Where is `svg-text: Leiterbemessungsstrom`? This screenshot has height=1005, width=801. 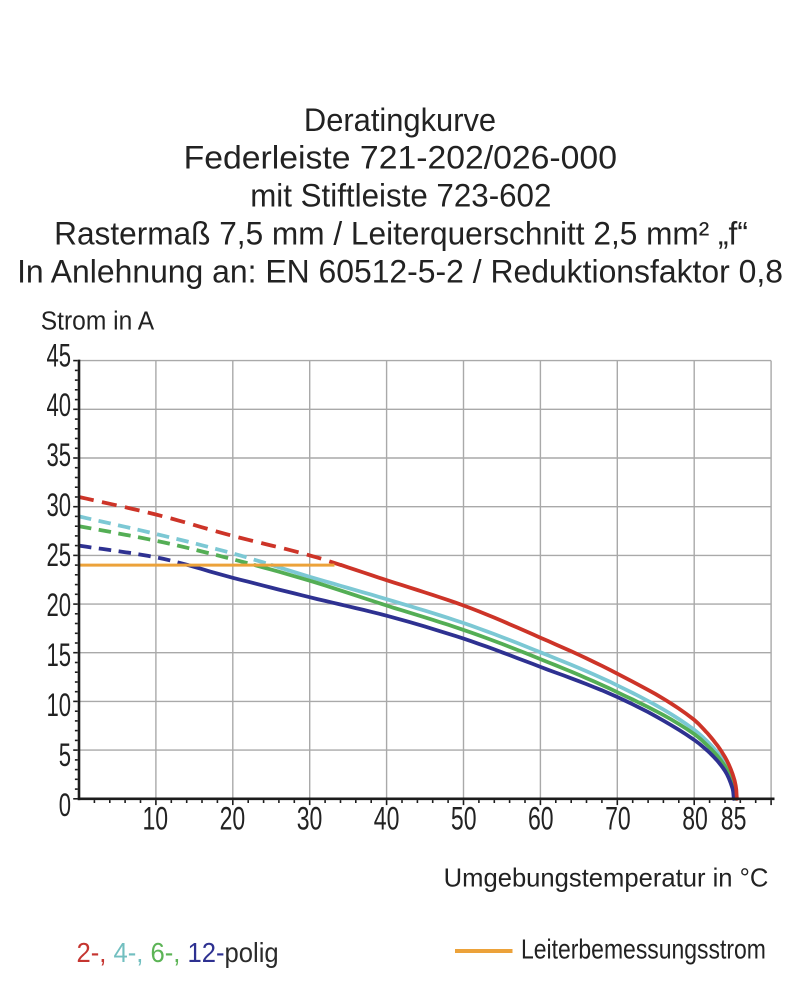
svg-text: Leiterbemessungsstrom is located at coordinates (643, 949).